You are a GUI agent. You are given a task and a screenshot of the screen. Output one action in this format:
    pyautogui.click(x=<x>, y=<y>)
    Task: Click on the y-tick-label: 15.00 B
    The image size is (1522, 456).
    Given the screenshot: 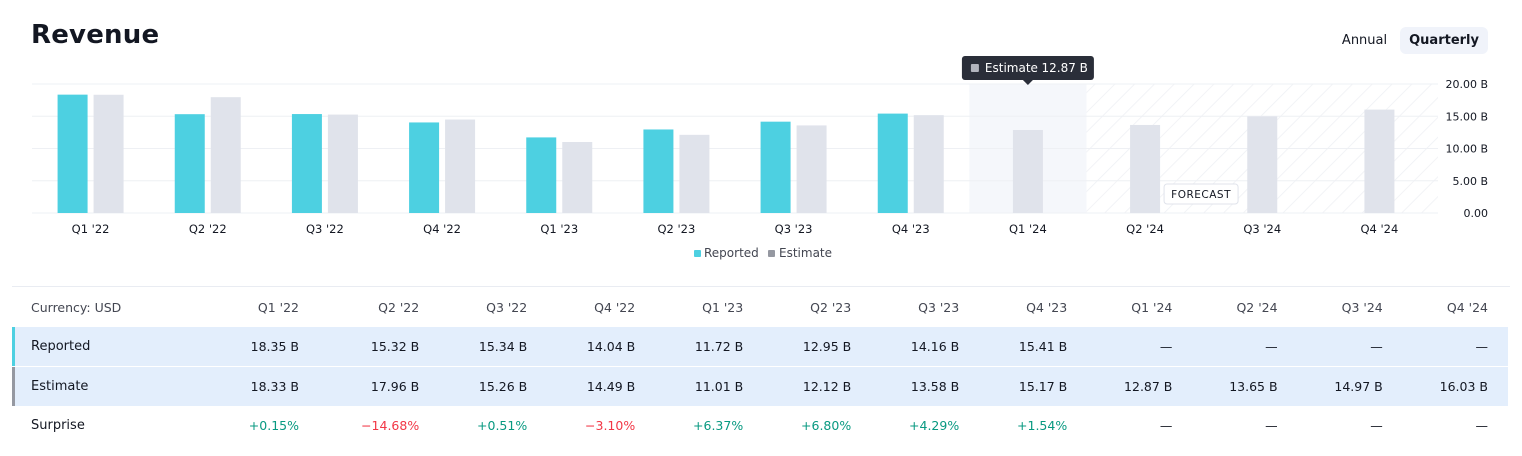 What is the action you would take?
    pyautogui.click(x=1466, y=116)
    